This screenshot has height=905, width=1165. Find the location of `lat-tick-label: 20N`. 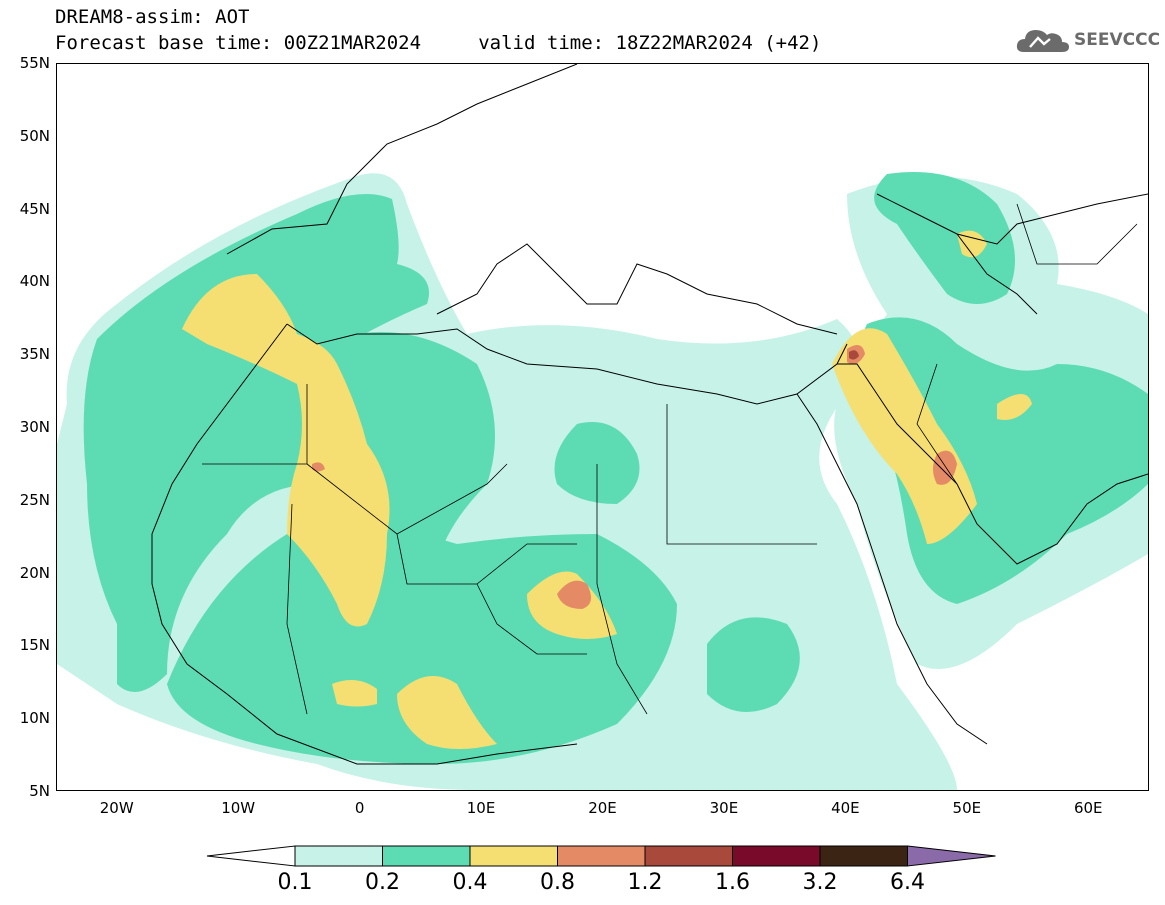

lat-tick-label: 20N is located at coordinates (34, 572).